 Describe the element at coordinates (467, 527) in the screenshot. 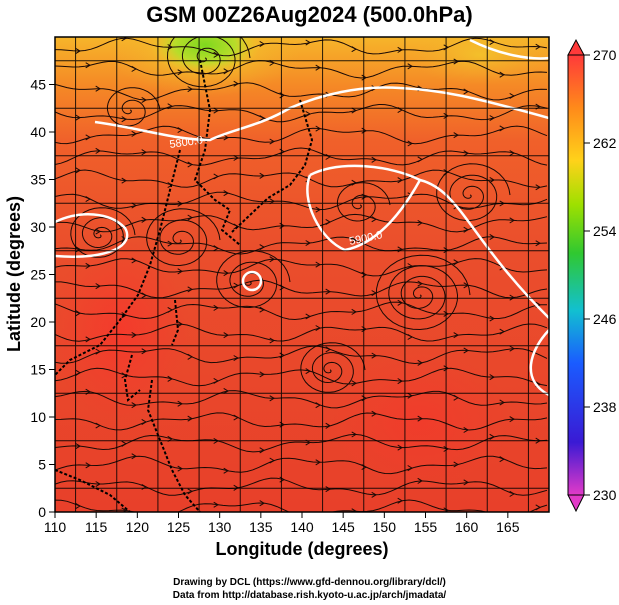

I see `x-tick-label: 160` at that location.